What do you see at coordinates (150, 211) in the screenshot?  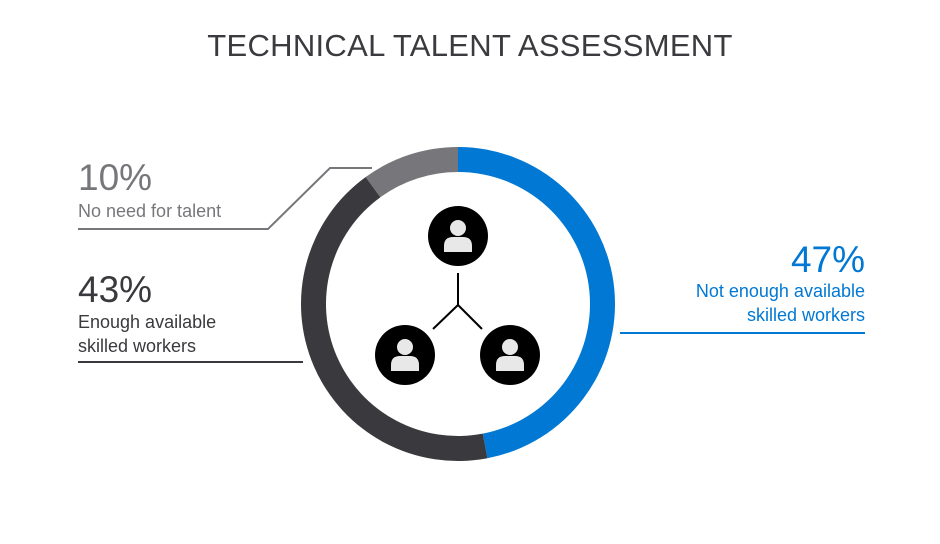 I see `slice-label-no-need: No need for talent` at bounding box center [150, 211].